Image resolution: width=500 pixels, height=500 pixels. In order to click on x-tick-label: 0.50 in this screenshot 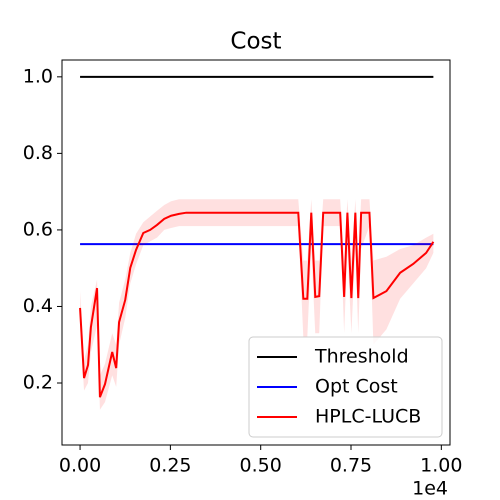, I will do `click(261, 466)`.